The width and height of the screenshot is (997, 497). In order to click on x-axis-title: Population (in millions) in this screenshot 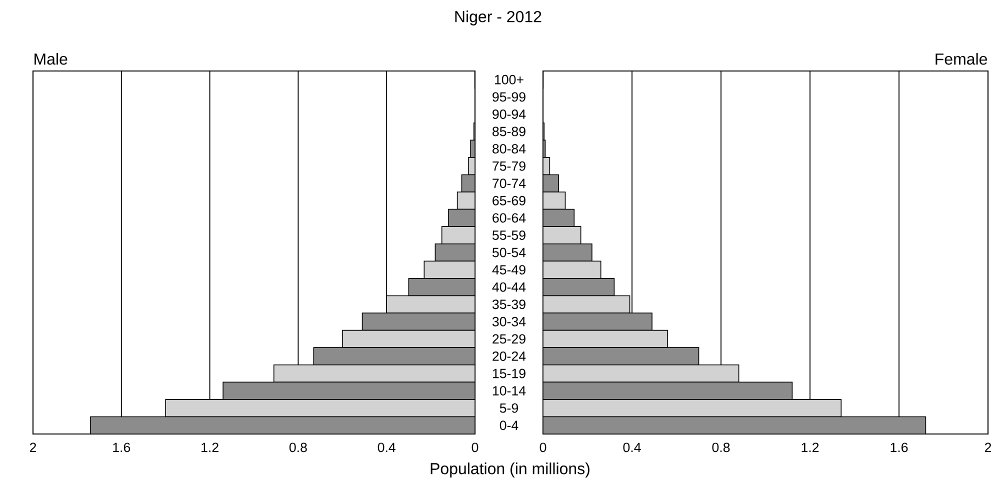, I will do `click(510, 470)`.